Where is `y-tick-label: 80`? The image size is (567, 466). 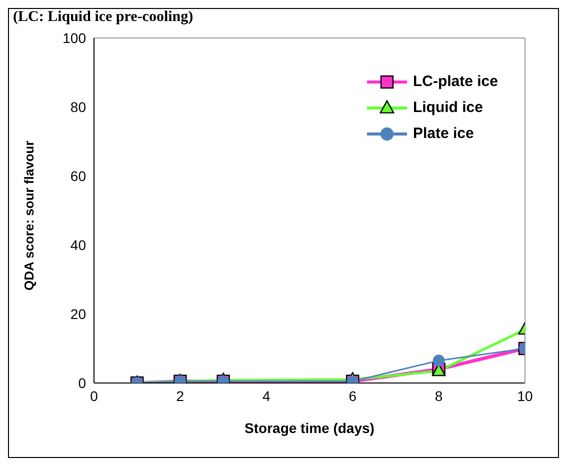 y-tick-label: 80 is located at coordinates (78, 106).